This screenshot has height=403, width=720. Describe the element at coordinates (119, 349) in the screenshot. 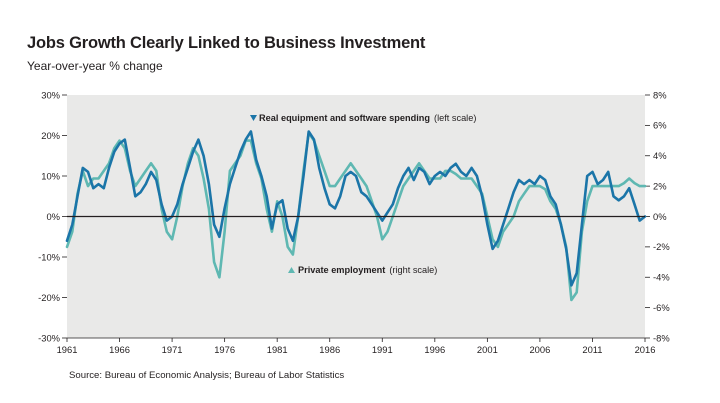

I see `x-tick-label: 1966` at that location.